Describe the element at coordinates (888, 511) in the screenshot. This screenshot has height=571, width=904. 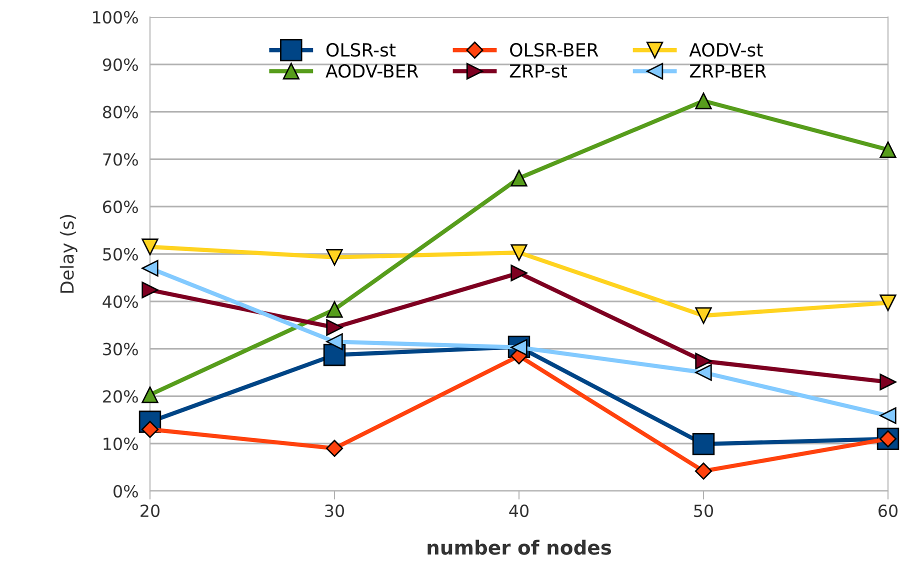
I see `x-tick-label: 60` at that location.